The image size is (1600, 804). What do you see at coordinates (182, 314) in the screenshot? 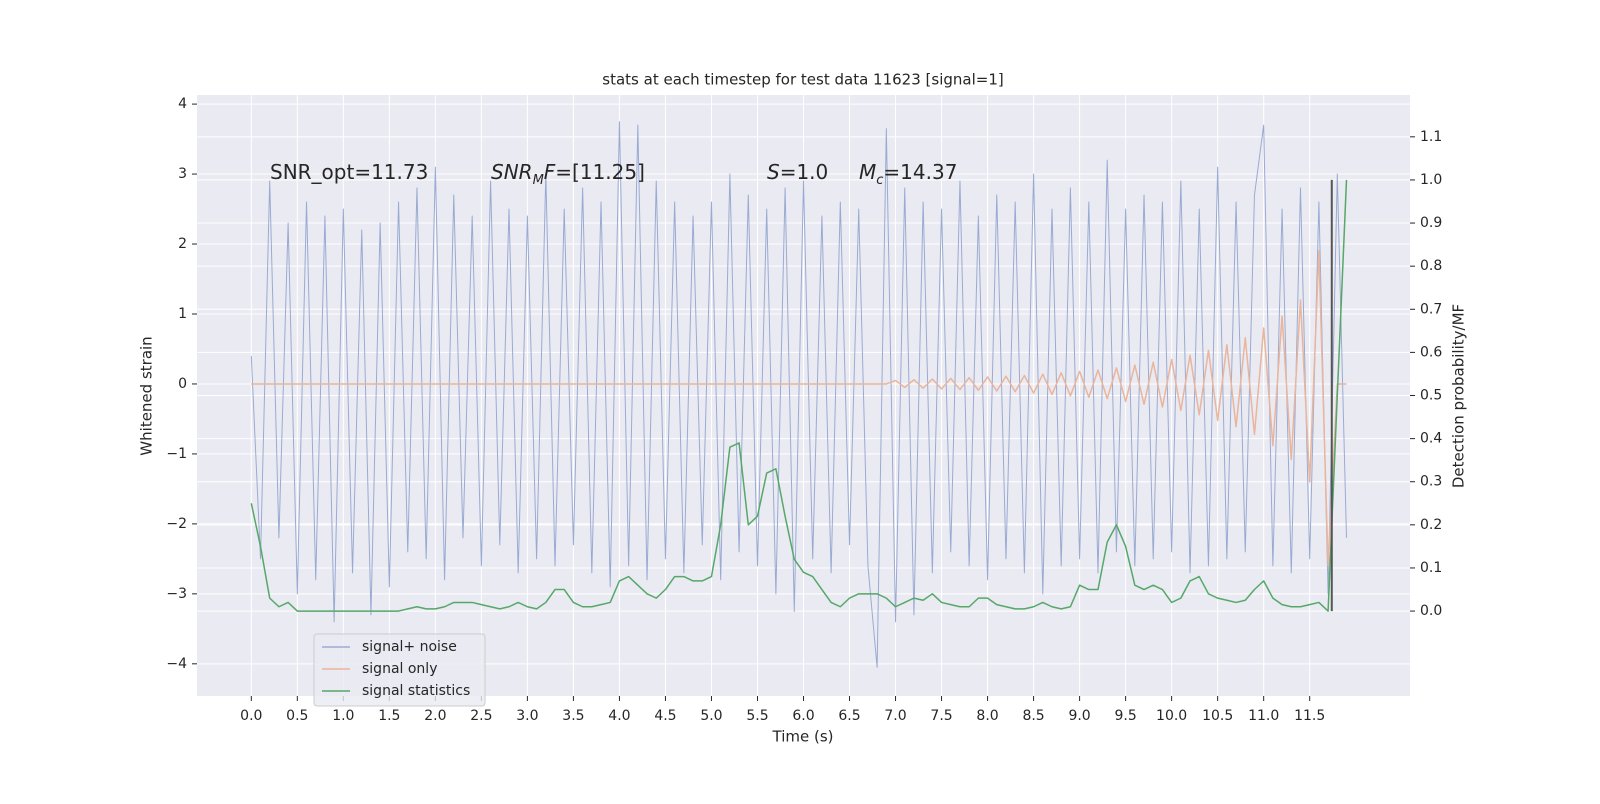
I see `y-tick-label: 1` at bounding box center [182, 314].